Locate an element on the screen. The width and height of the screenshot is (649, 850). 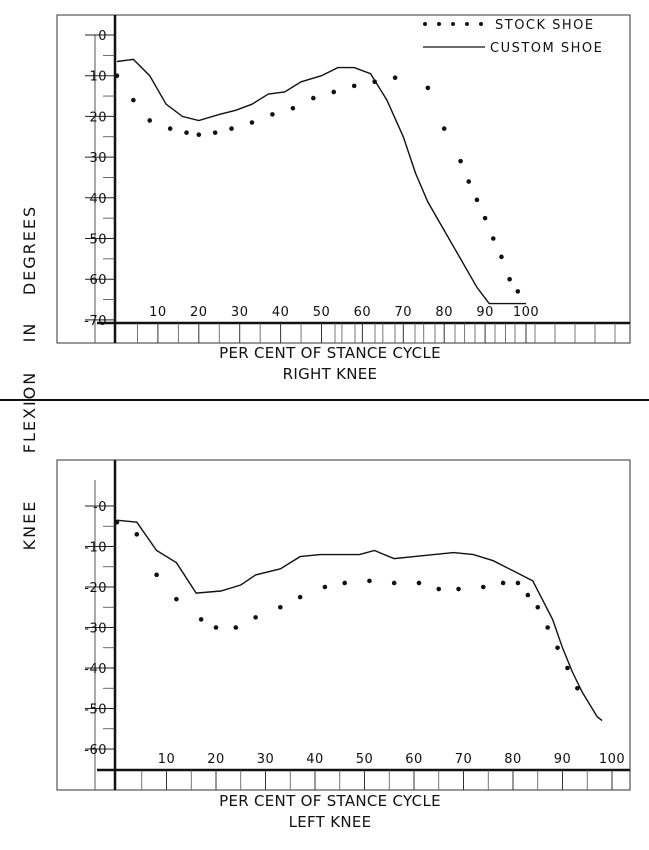
y-axis-label: KNEE FLEXION IN DEGREES is located at coordinates (29, 378).